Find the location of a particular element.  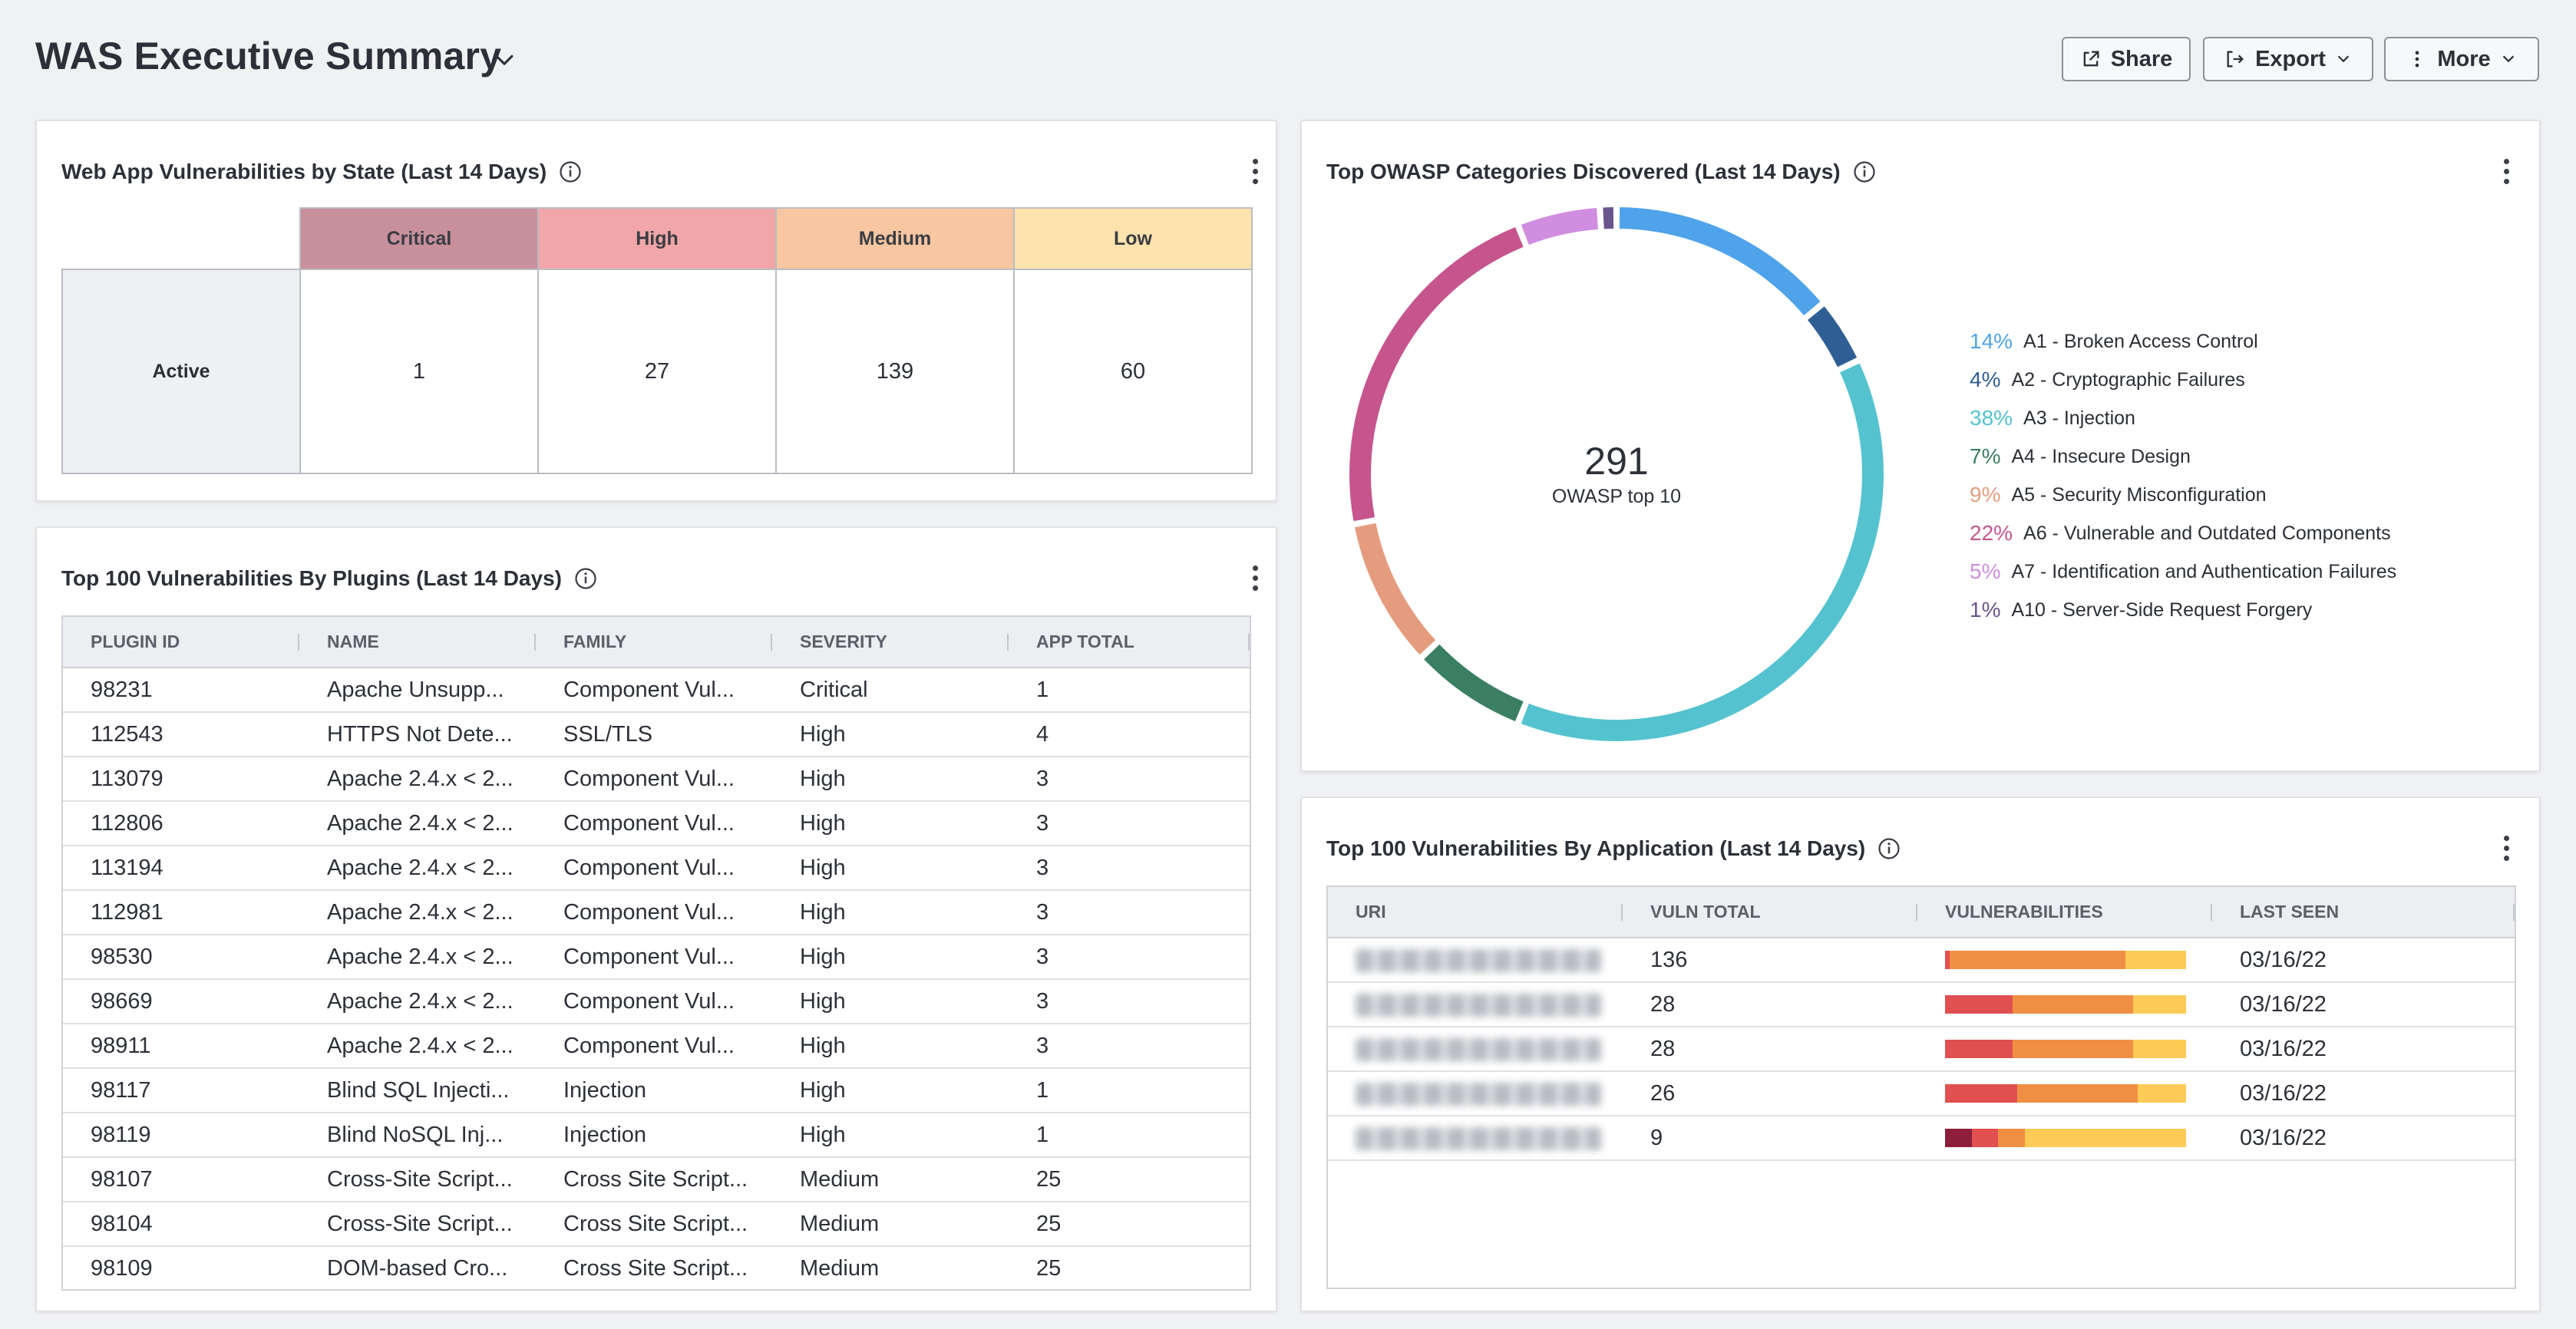

col-name: NAME is located at coordinates (417, 642).